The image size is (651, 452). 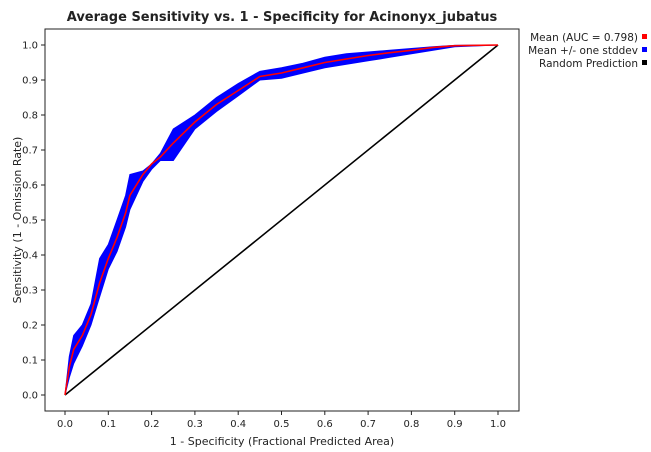 I want to click on x-tick-label: 0.5, so click(x=282, y=424).